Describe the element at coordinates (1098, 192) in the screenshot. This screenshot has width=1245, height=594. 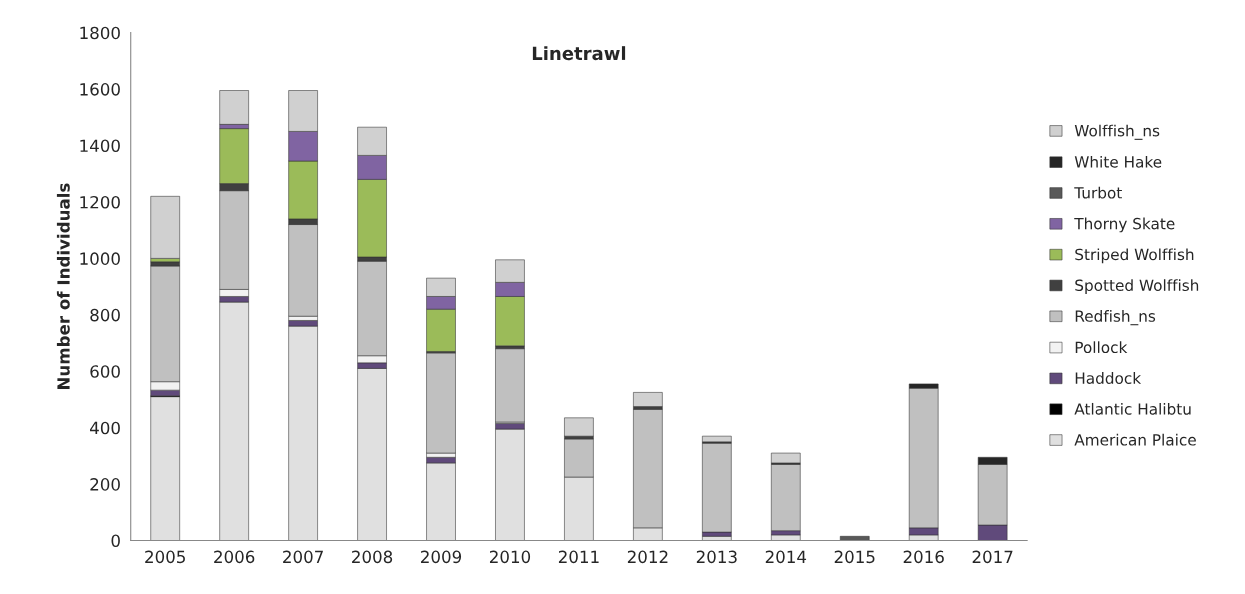
I see `legend-label: Turbot` at that location.